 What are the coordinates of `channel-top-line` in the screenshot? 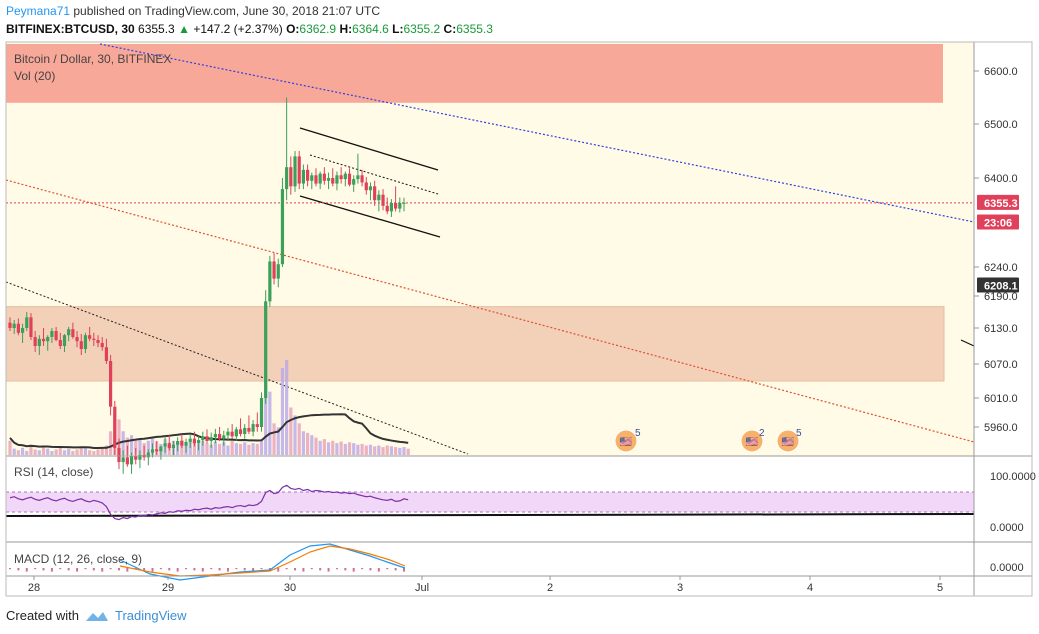 It's located at (369, 149).